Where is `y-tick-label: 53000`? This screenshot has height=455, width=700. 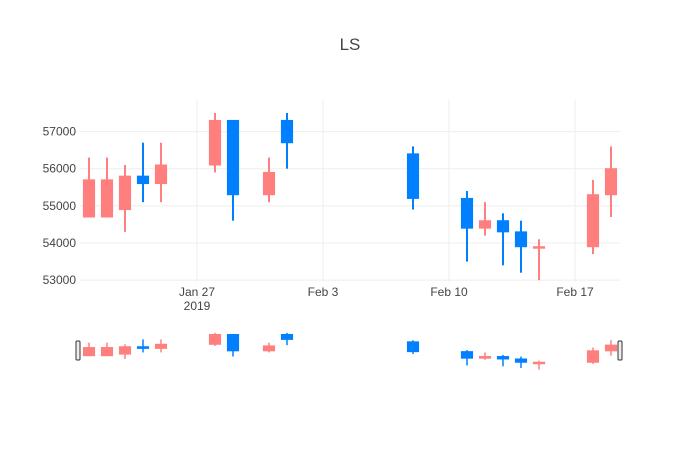 y-tick-label: 53000 is located at coordinates (60, 280).